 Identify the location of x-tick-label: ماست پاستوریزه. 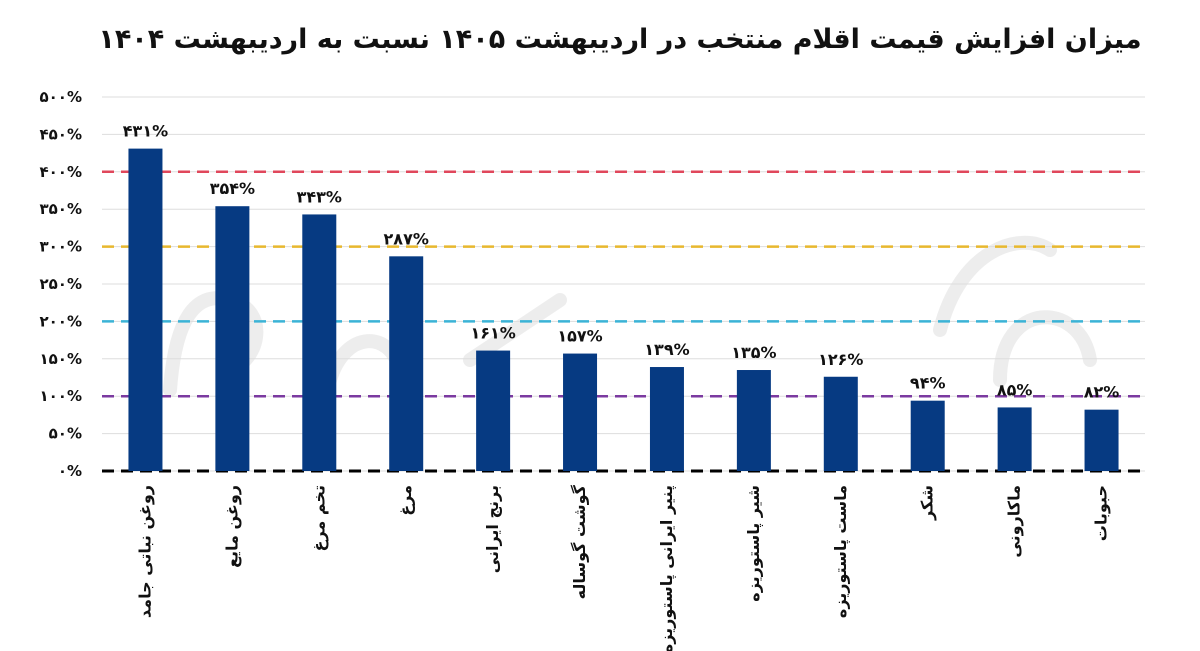
(841, 551).